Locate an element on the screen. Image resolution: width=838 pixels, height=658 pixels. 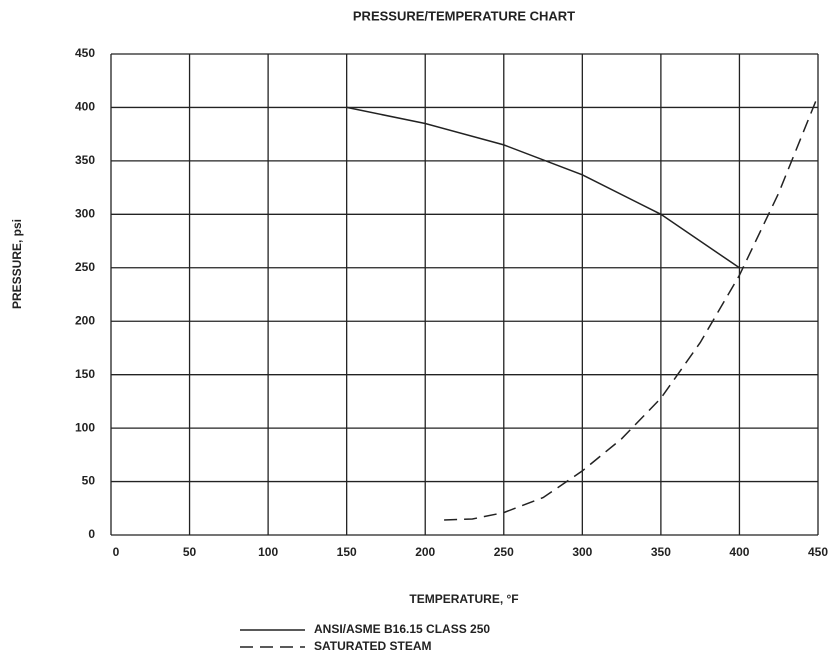
x-tick-label: 400 is located at coordinates (739, 552).